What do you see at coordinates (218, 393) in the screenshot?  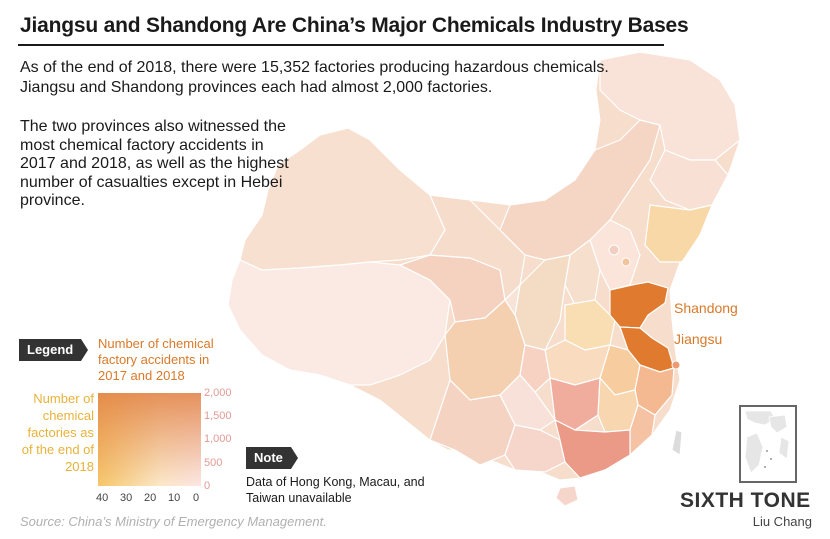 I see `legend-y-tick: 2,000` at bounding box center [218, 393].